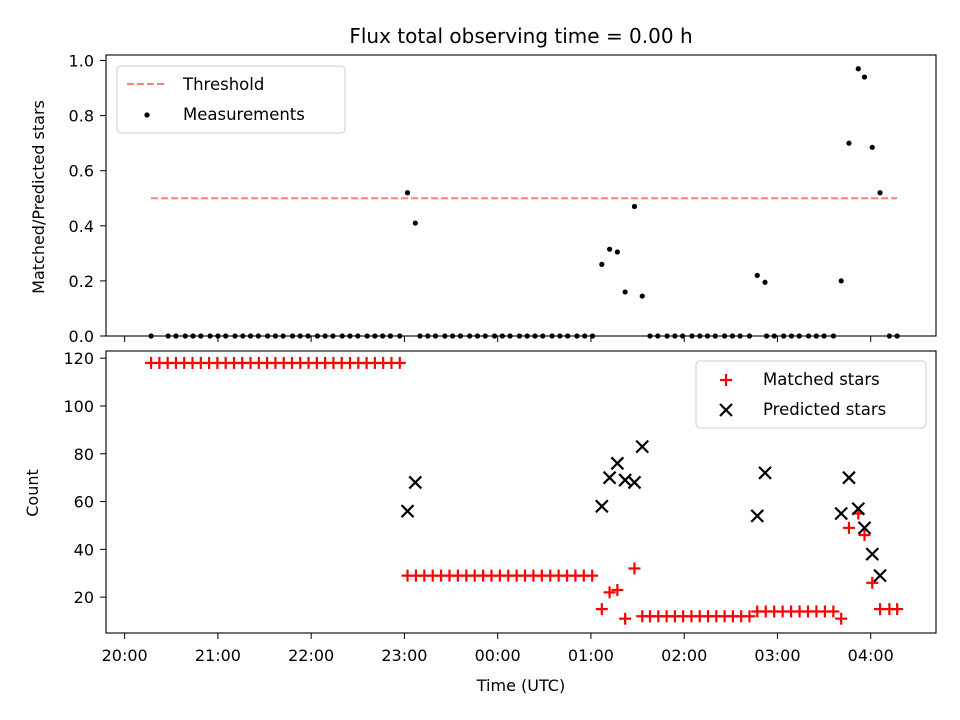 The image size is (960, 720). What do you see at coordinates (231, 99) in the screenshot?
I see `top-legend: Threshold Measurements` at bounding box center [231, 99].